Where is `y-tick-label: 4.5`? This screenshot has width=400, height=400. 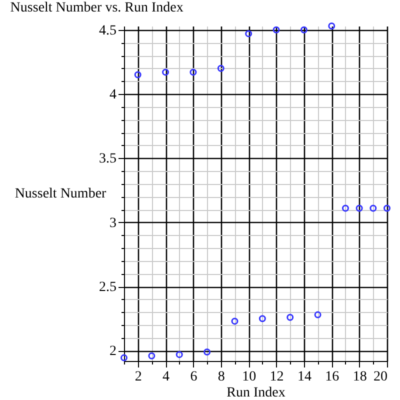
y-tick-label: 4.5 is located at coordinates (107, 30).